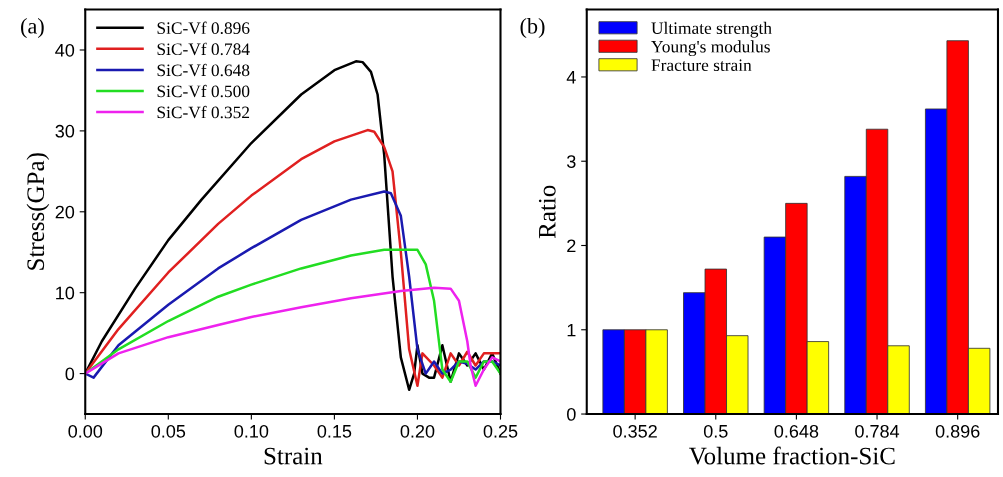 Image resolution: width=1003 pixels, height=477 pixels. What do you see at coordinates (571, 161) in the screenshot?
I see `y-tick-label: 3` at bounding box center [571, 161].